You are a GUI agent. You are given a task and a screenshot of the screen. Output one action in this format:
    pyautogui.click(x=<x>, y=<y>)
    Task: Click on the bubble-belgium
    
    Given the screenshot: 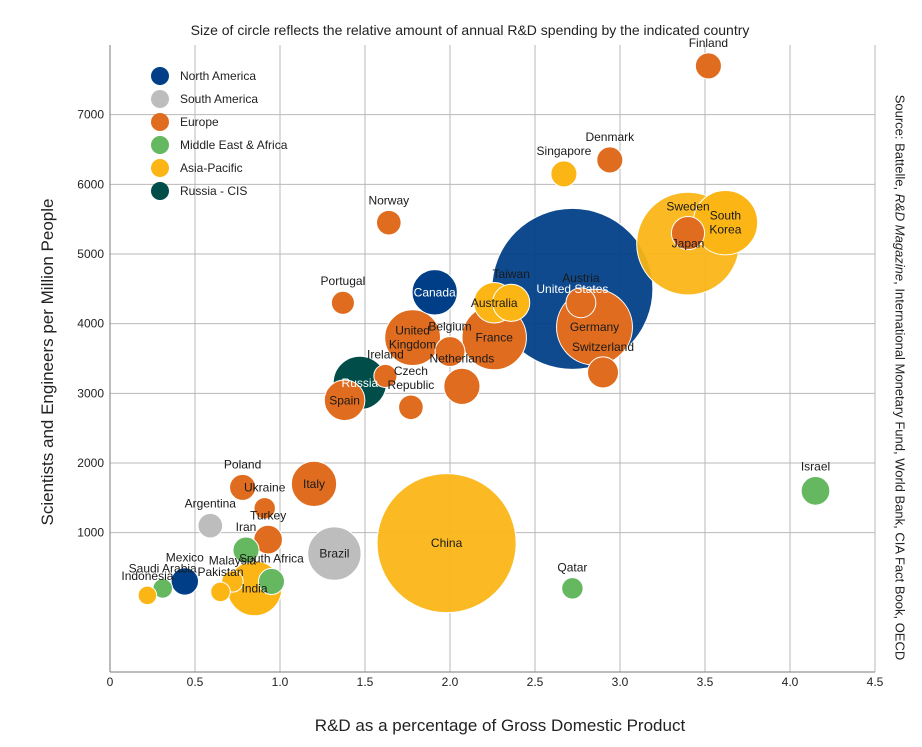 What is the action you would take?
    pyautogui.click(x=450, y=351)
    